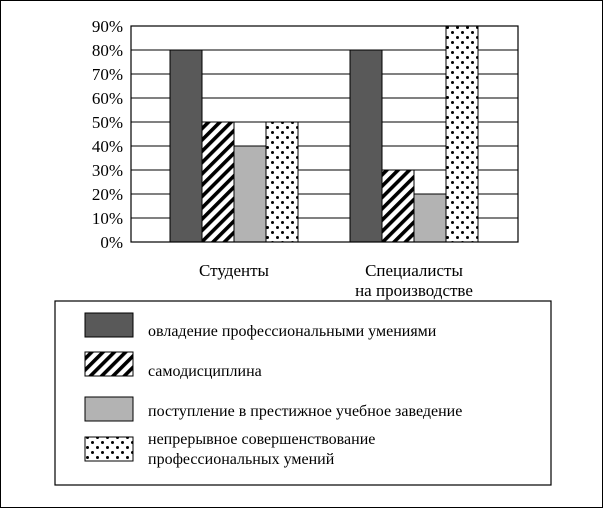  I want to click on y-tick-label: 70%, so click(107, 74).